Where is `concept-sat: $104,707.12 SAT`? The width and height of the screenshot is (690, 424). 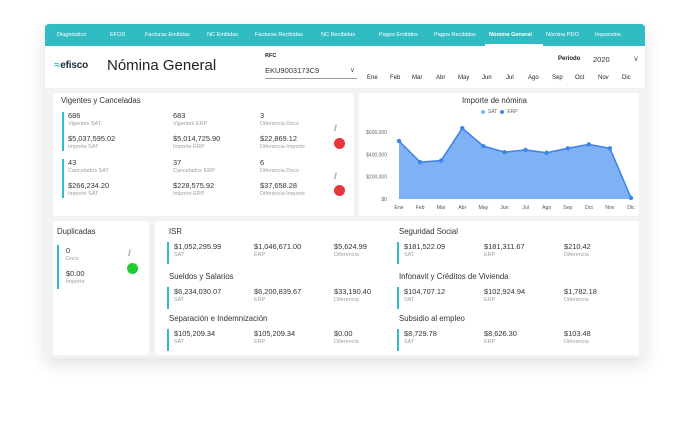
concept-sat: $104,707.12 SAT is located at coordinates (424, 295).